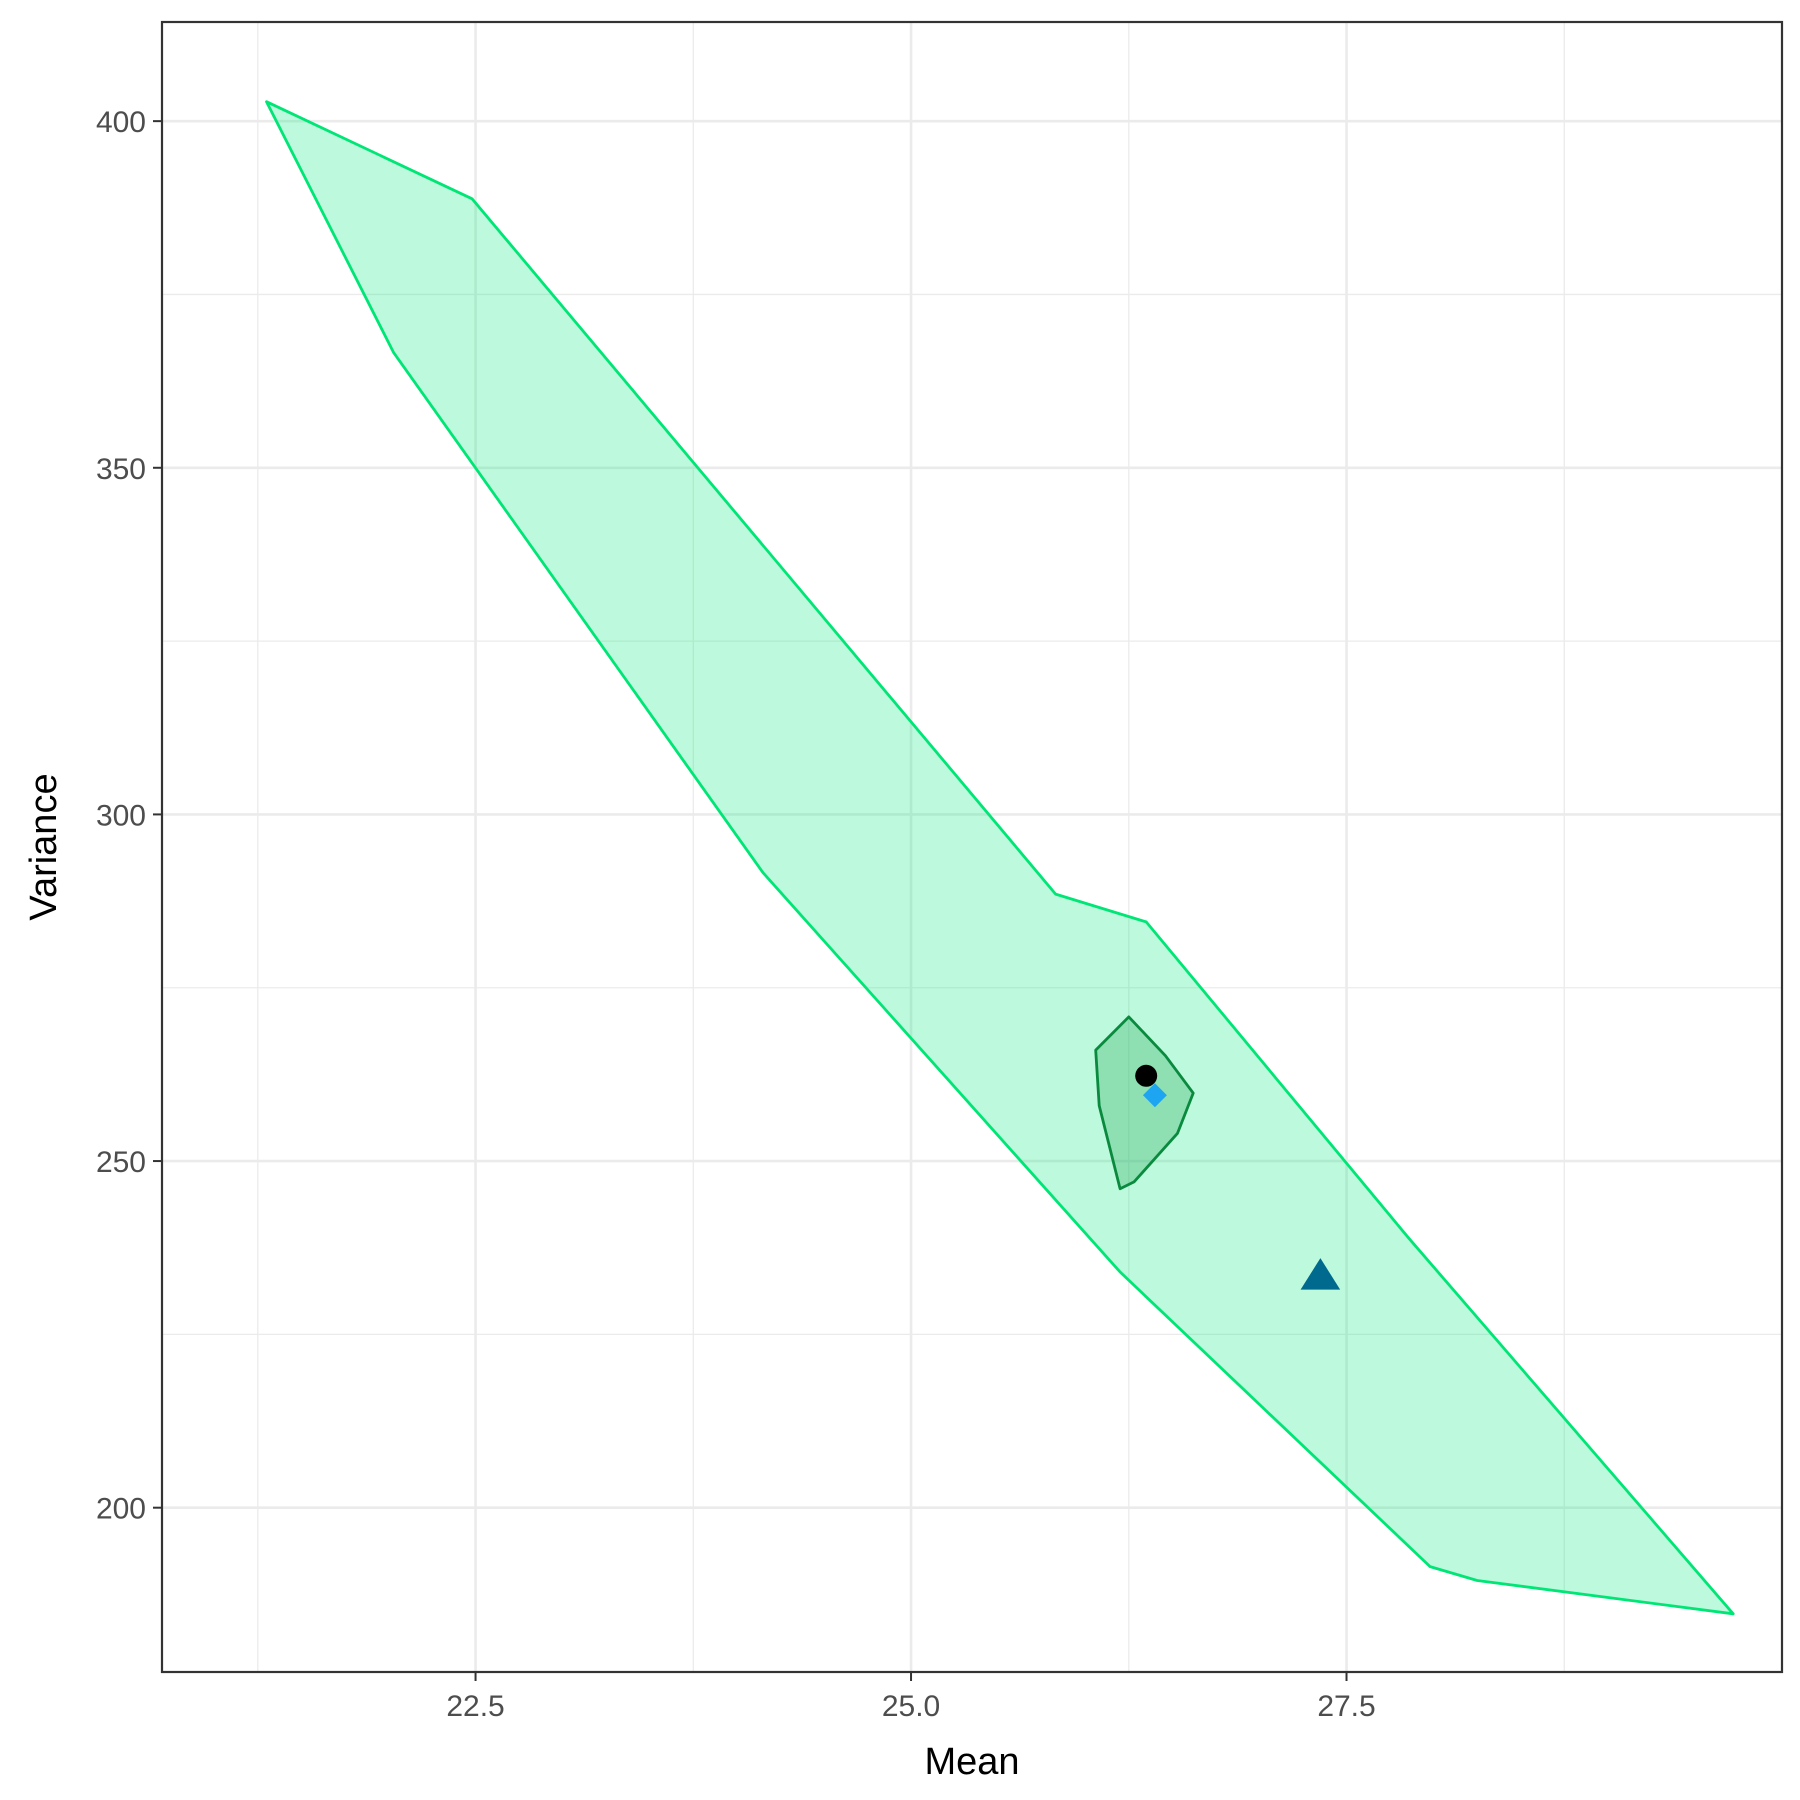  What do you see at coordinates (1154, 1095) in the screenshot?
I see `diamond-point` at bounding box center [1154, 1095].